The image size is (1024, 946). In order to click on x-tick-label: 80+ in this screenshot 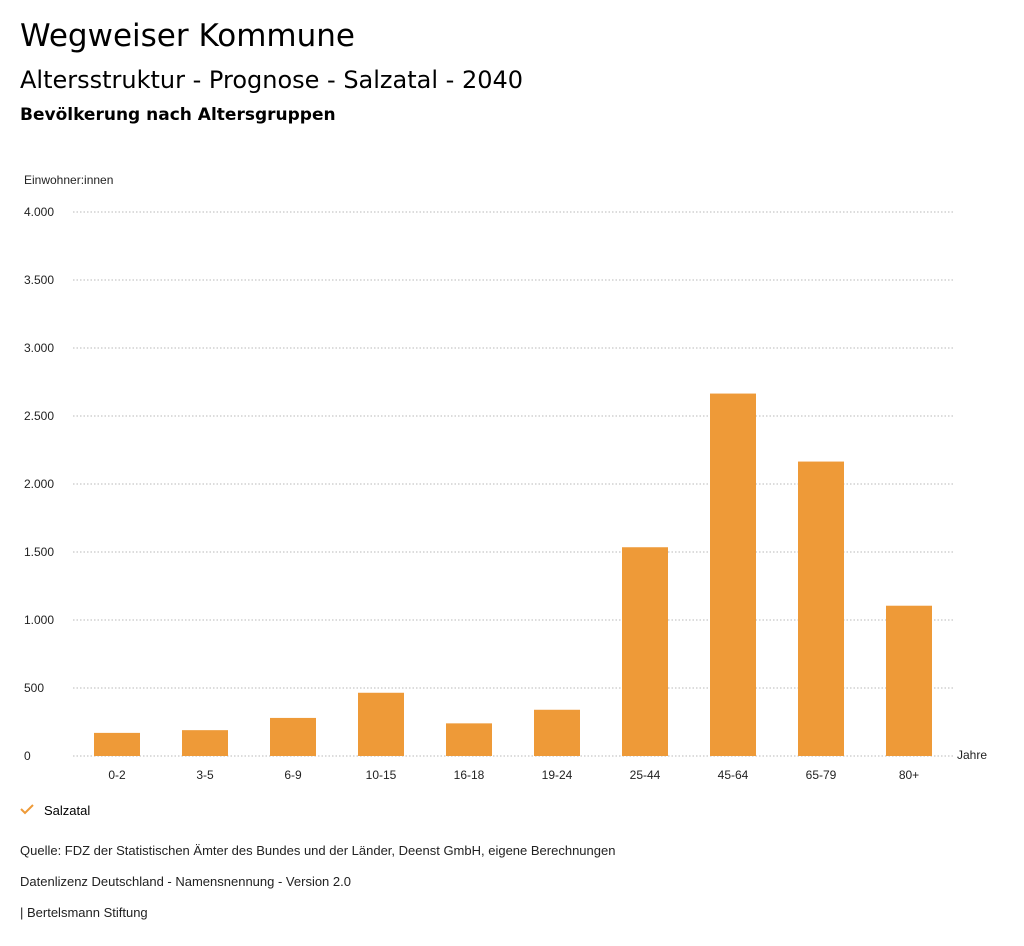, I will do `click(909, 775)`.